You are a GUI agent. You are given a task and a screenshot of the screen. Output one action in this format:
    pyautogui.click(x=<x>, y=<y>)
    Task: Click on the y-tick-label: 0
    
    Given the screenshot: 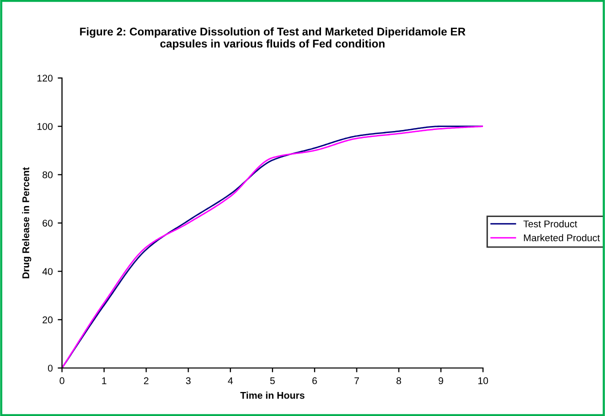 What is the action you would take?
    pyautogui.click(x=50, y=368)
    